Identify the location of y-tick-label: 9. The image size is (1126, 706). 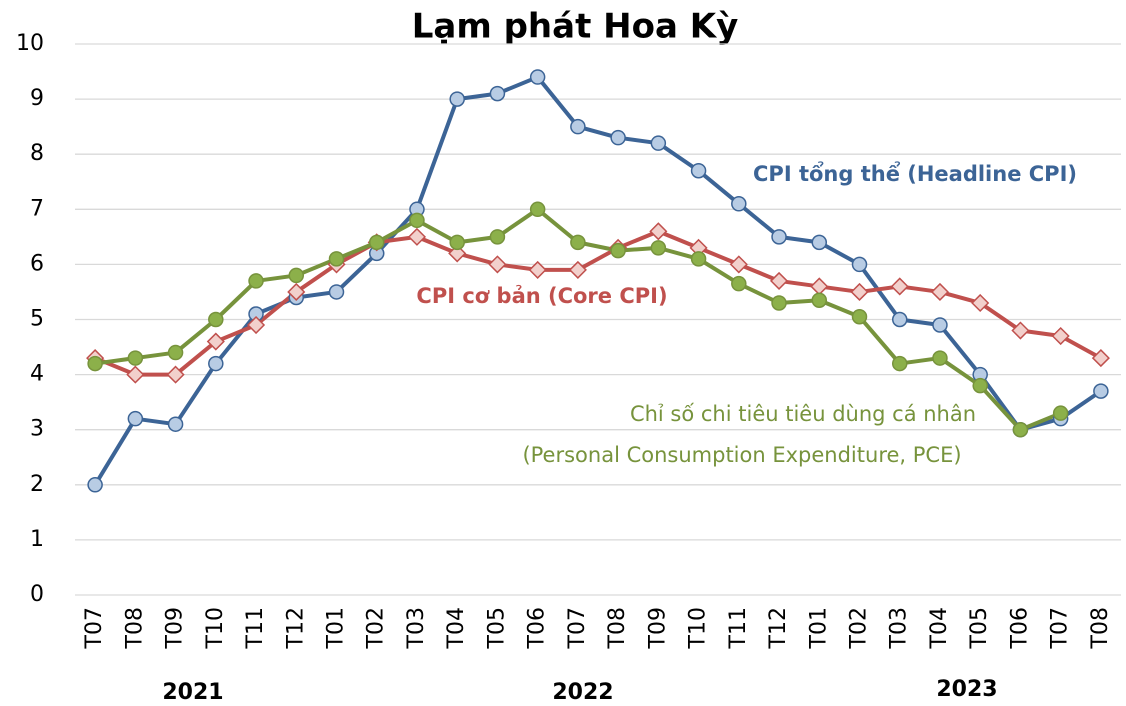
(37, 98).